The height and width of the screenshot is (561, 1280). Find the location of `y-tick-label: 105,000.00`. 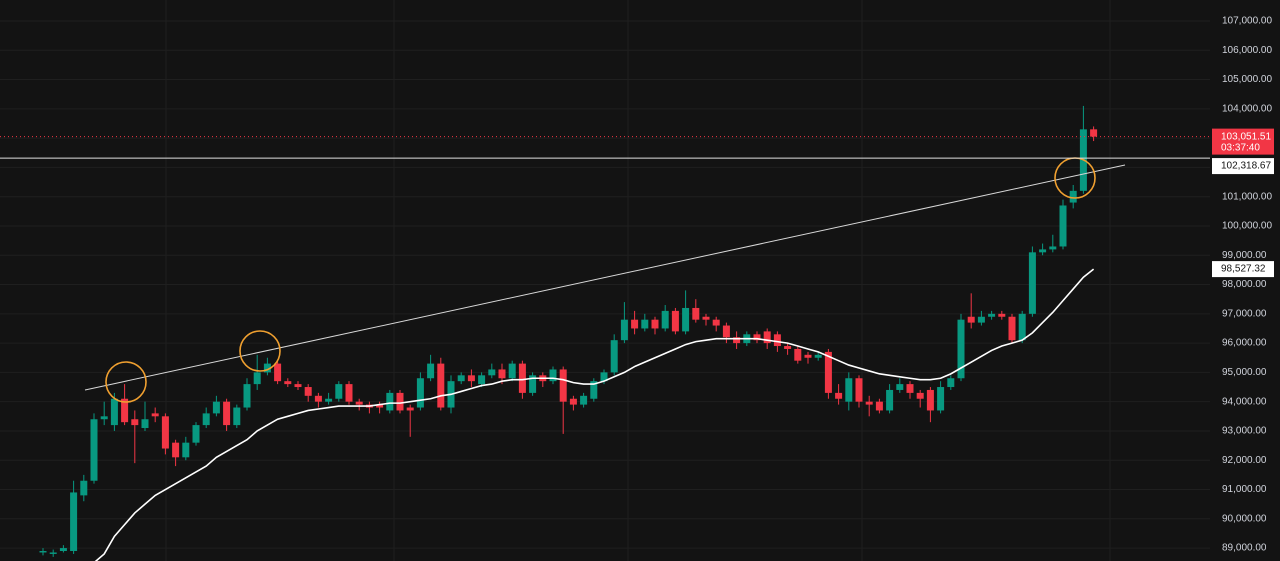

y-tick-label: 105,000.00 is located at coordinates (1247, 79).